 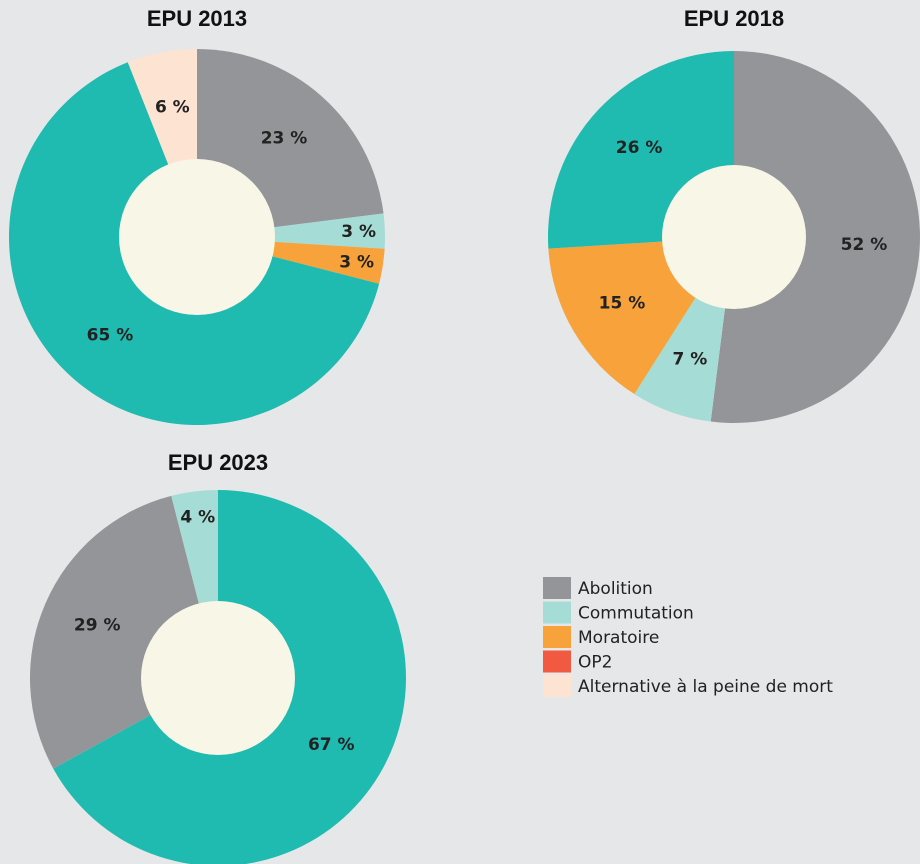 What do you see at coordinates (197, 18) in the screenshot?
I see `chart-title: EPU 2013` at bounding box center [197, 18].